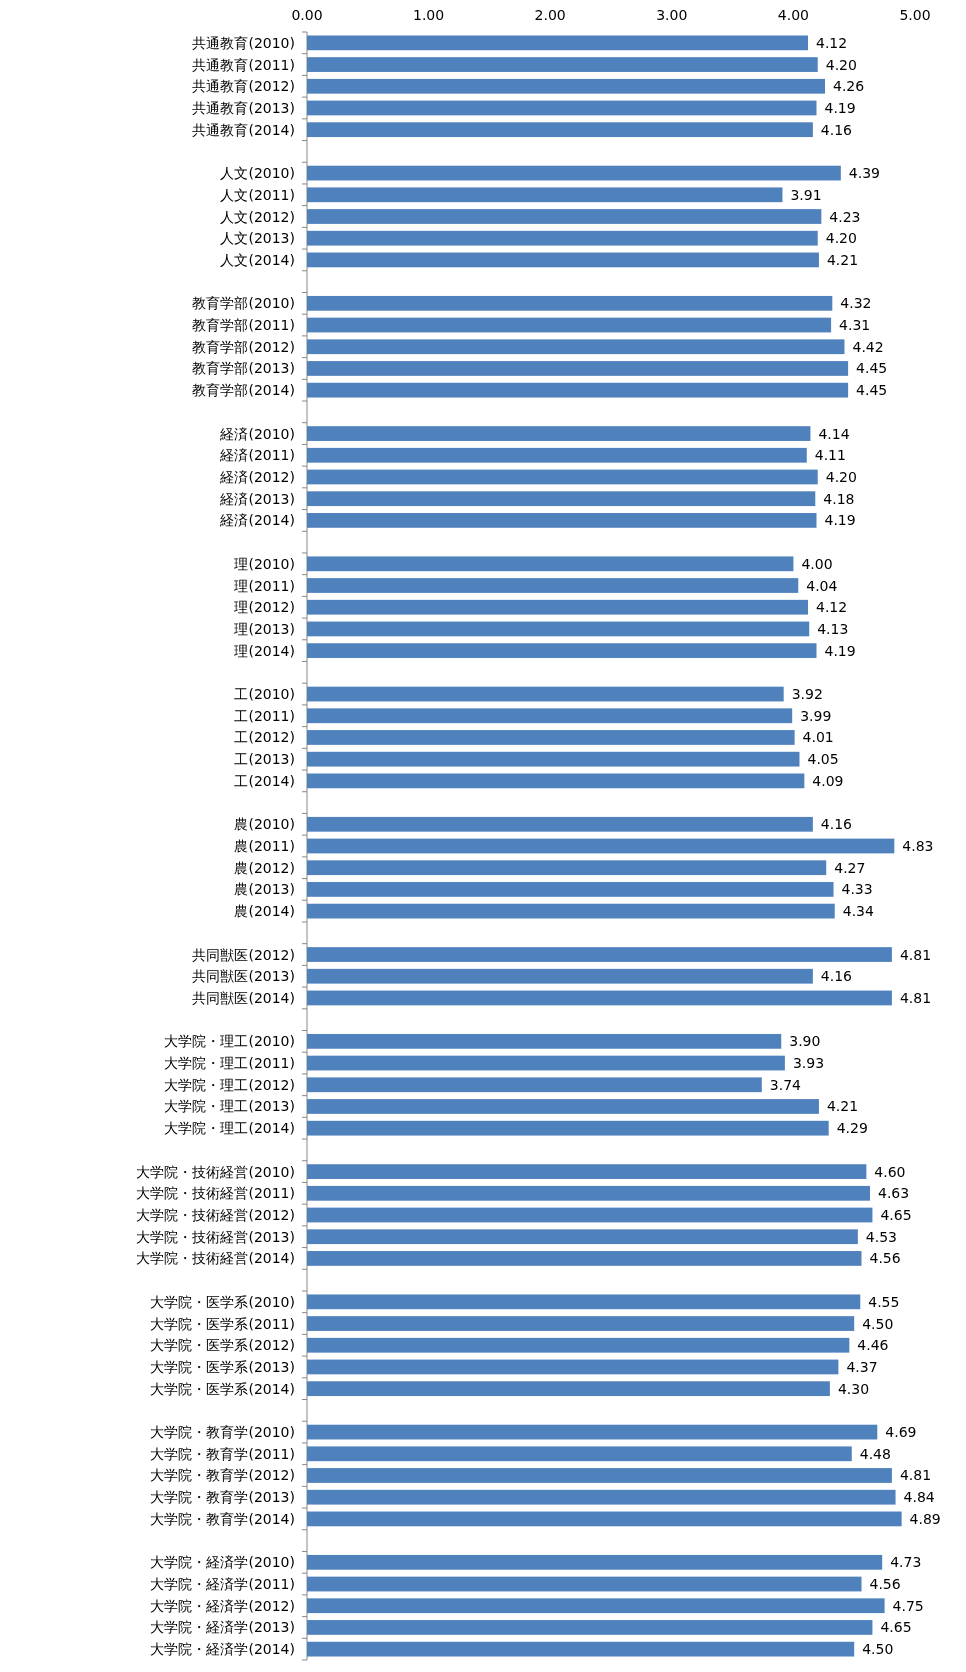  I want to click on y-tick-label: 大学院・経済学(2013), so click(222, 1627).